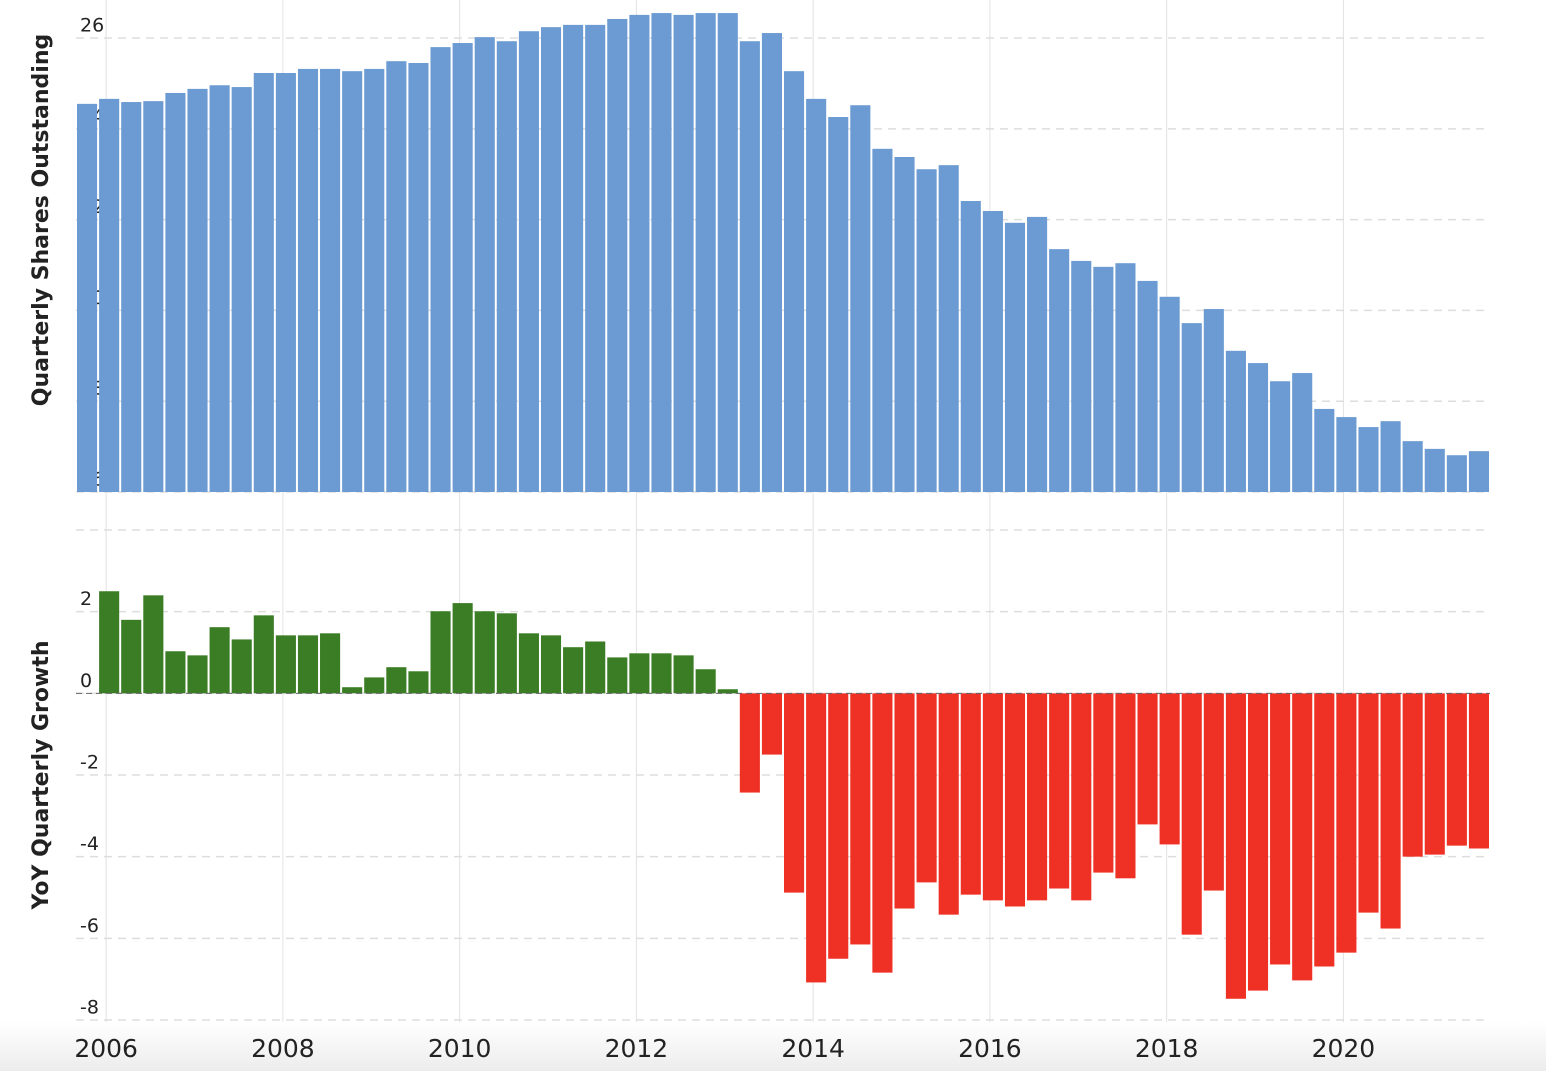 This screenshot has width=1546, height=1071. Describe the element at coordinates (283, 1048) in the screenshot. I see `x-tick-label: 2008` at that location.